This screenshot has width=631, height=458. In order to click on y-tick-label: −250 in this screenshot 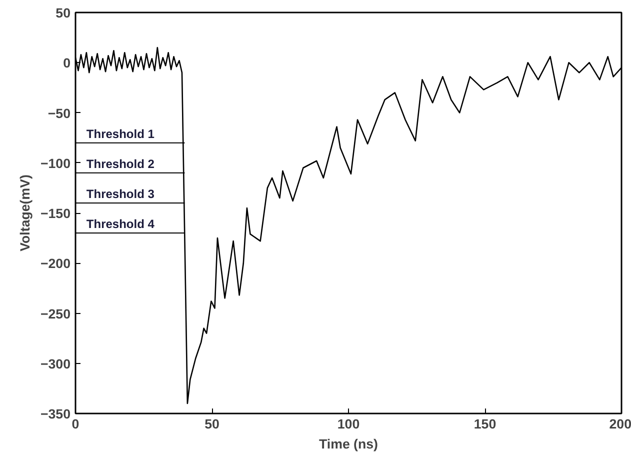, I will do `click(55, 314)`.